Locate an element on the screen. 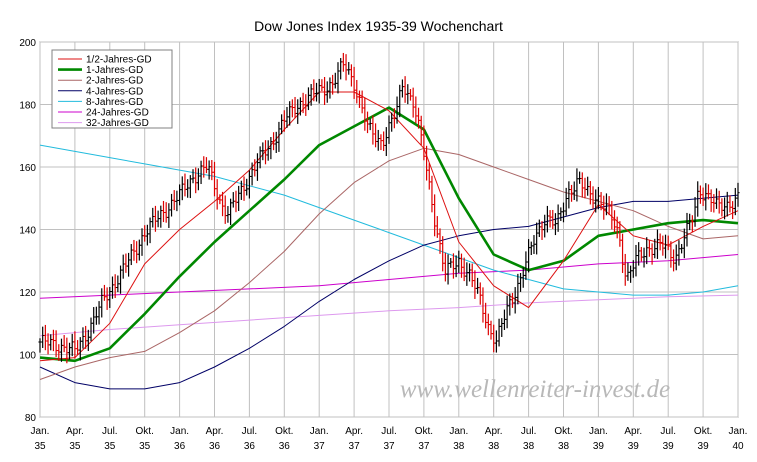 The image size is (757, 462). chart-title: Dow Jones Index 1935-39 Wochenchart is located at coordinates (378, 26).